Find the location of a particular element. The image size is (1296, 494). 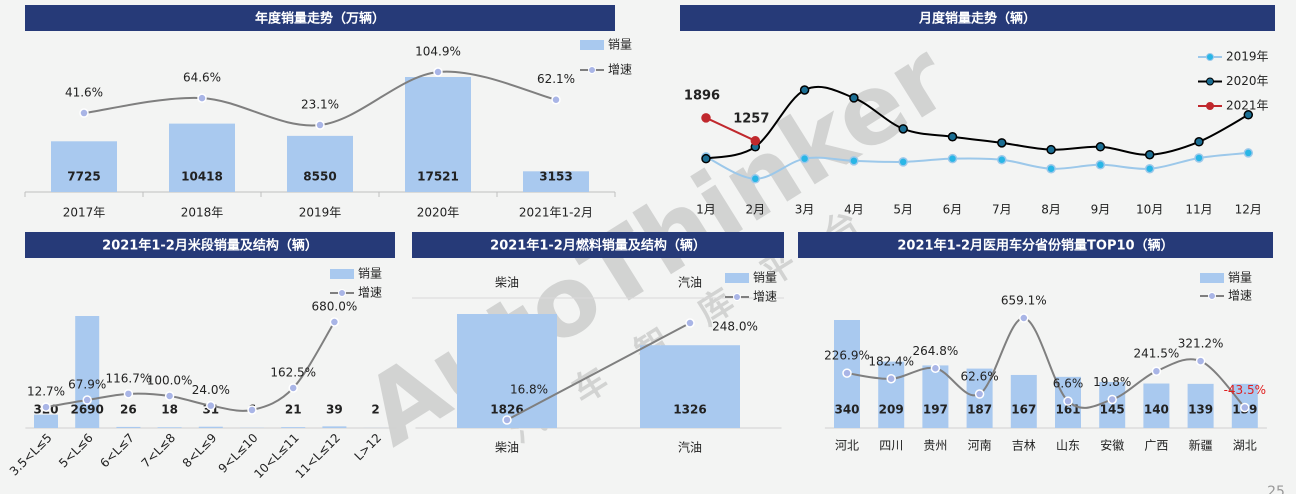

bar-label: 139 is located at coordinates (1200, 410).